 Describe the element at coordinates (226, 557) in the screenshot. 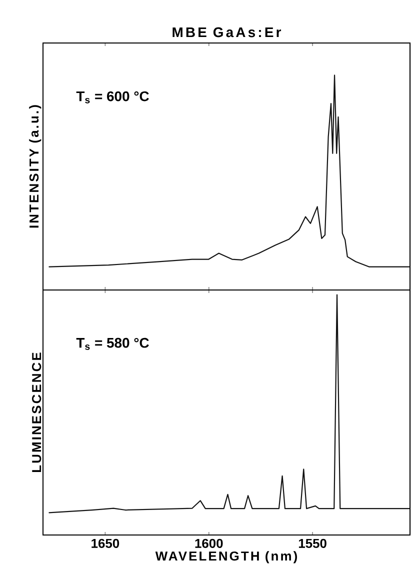

I see `x-axis-title: WAVELENGTH (nm)` at that location.